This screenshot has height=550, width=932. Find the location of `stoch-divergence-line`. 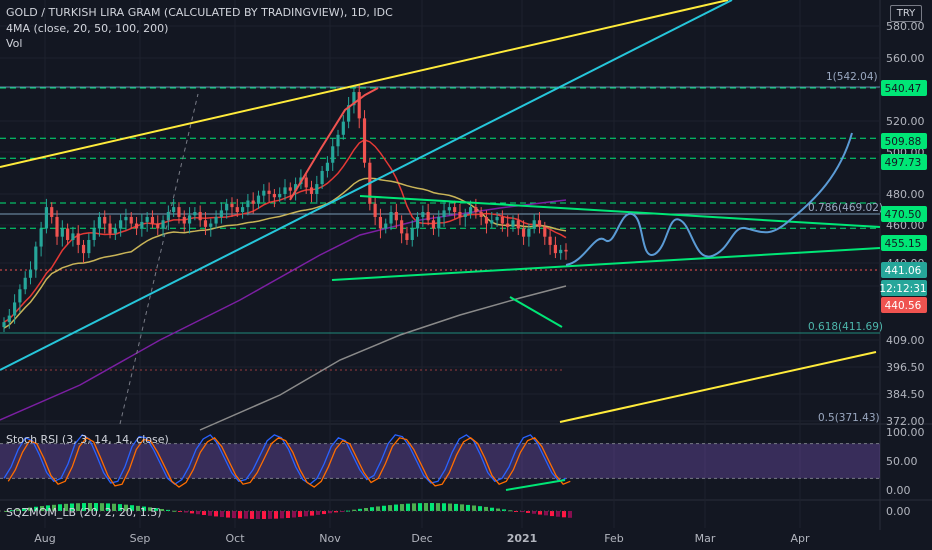

stoch-divergence-line is located at coordinates (535, 485).